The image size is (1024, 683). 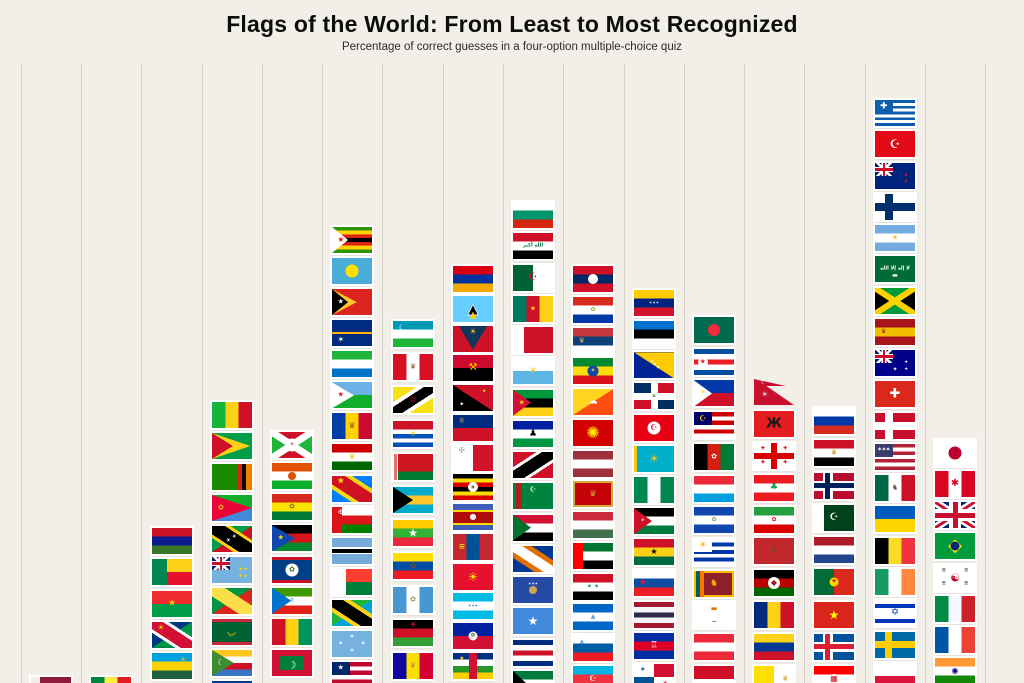 I want to click on flag-malawi: ☀, so click(x=413, y=632).